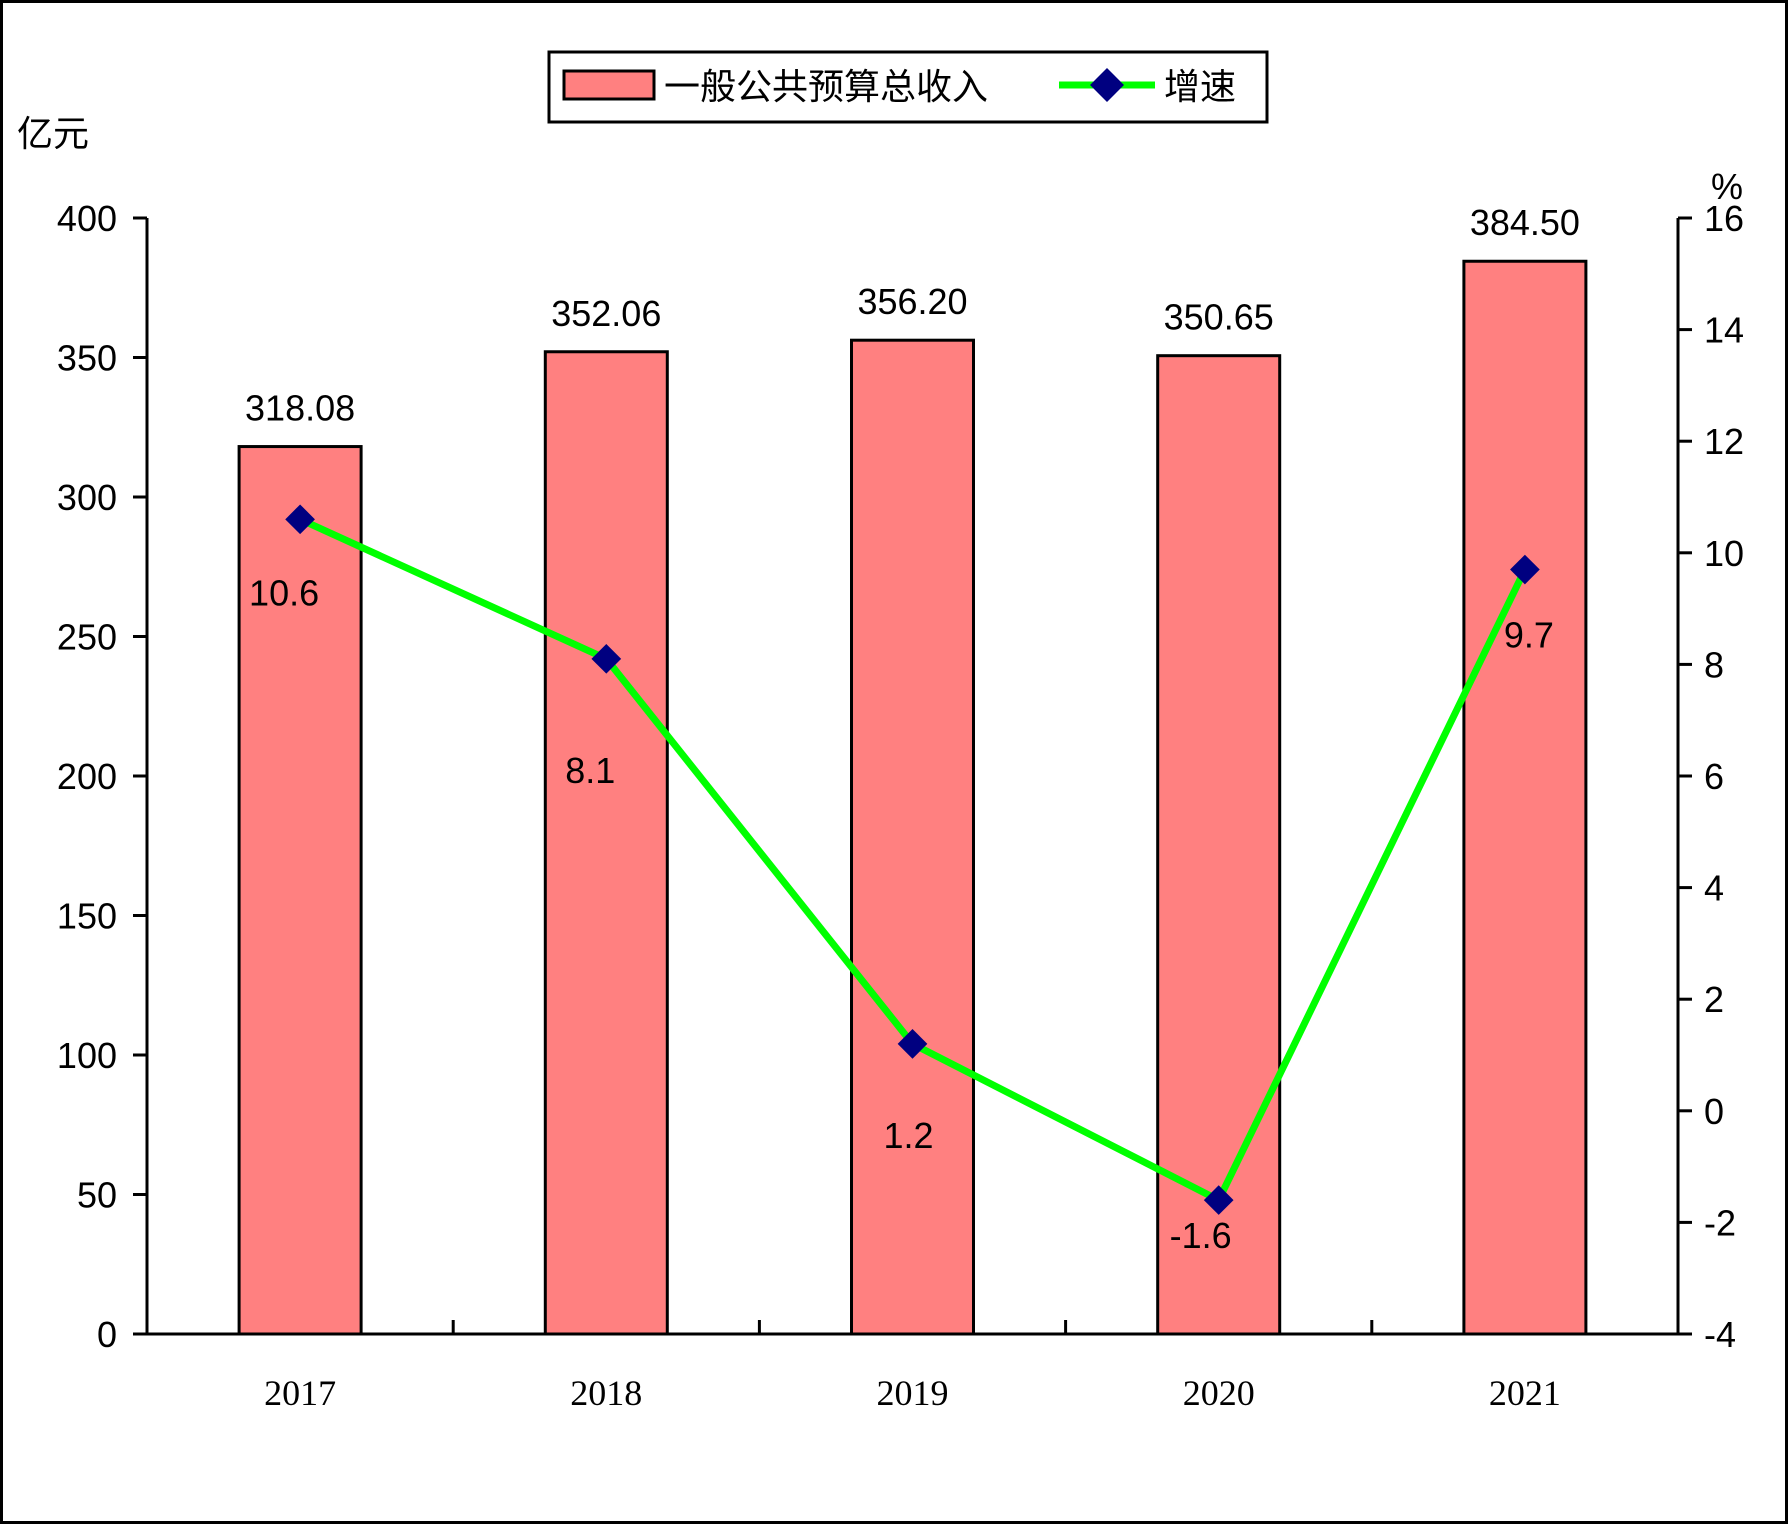  I want to click on x-tick-label-2018: 2018, so click(606, 1393).